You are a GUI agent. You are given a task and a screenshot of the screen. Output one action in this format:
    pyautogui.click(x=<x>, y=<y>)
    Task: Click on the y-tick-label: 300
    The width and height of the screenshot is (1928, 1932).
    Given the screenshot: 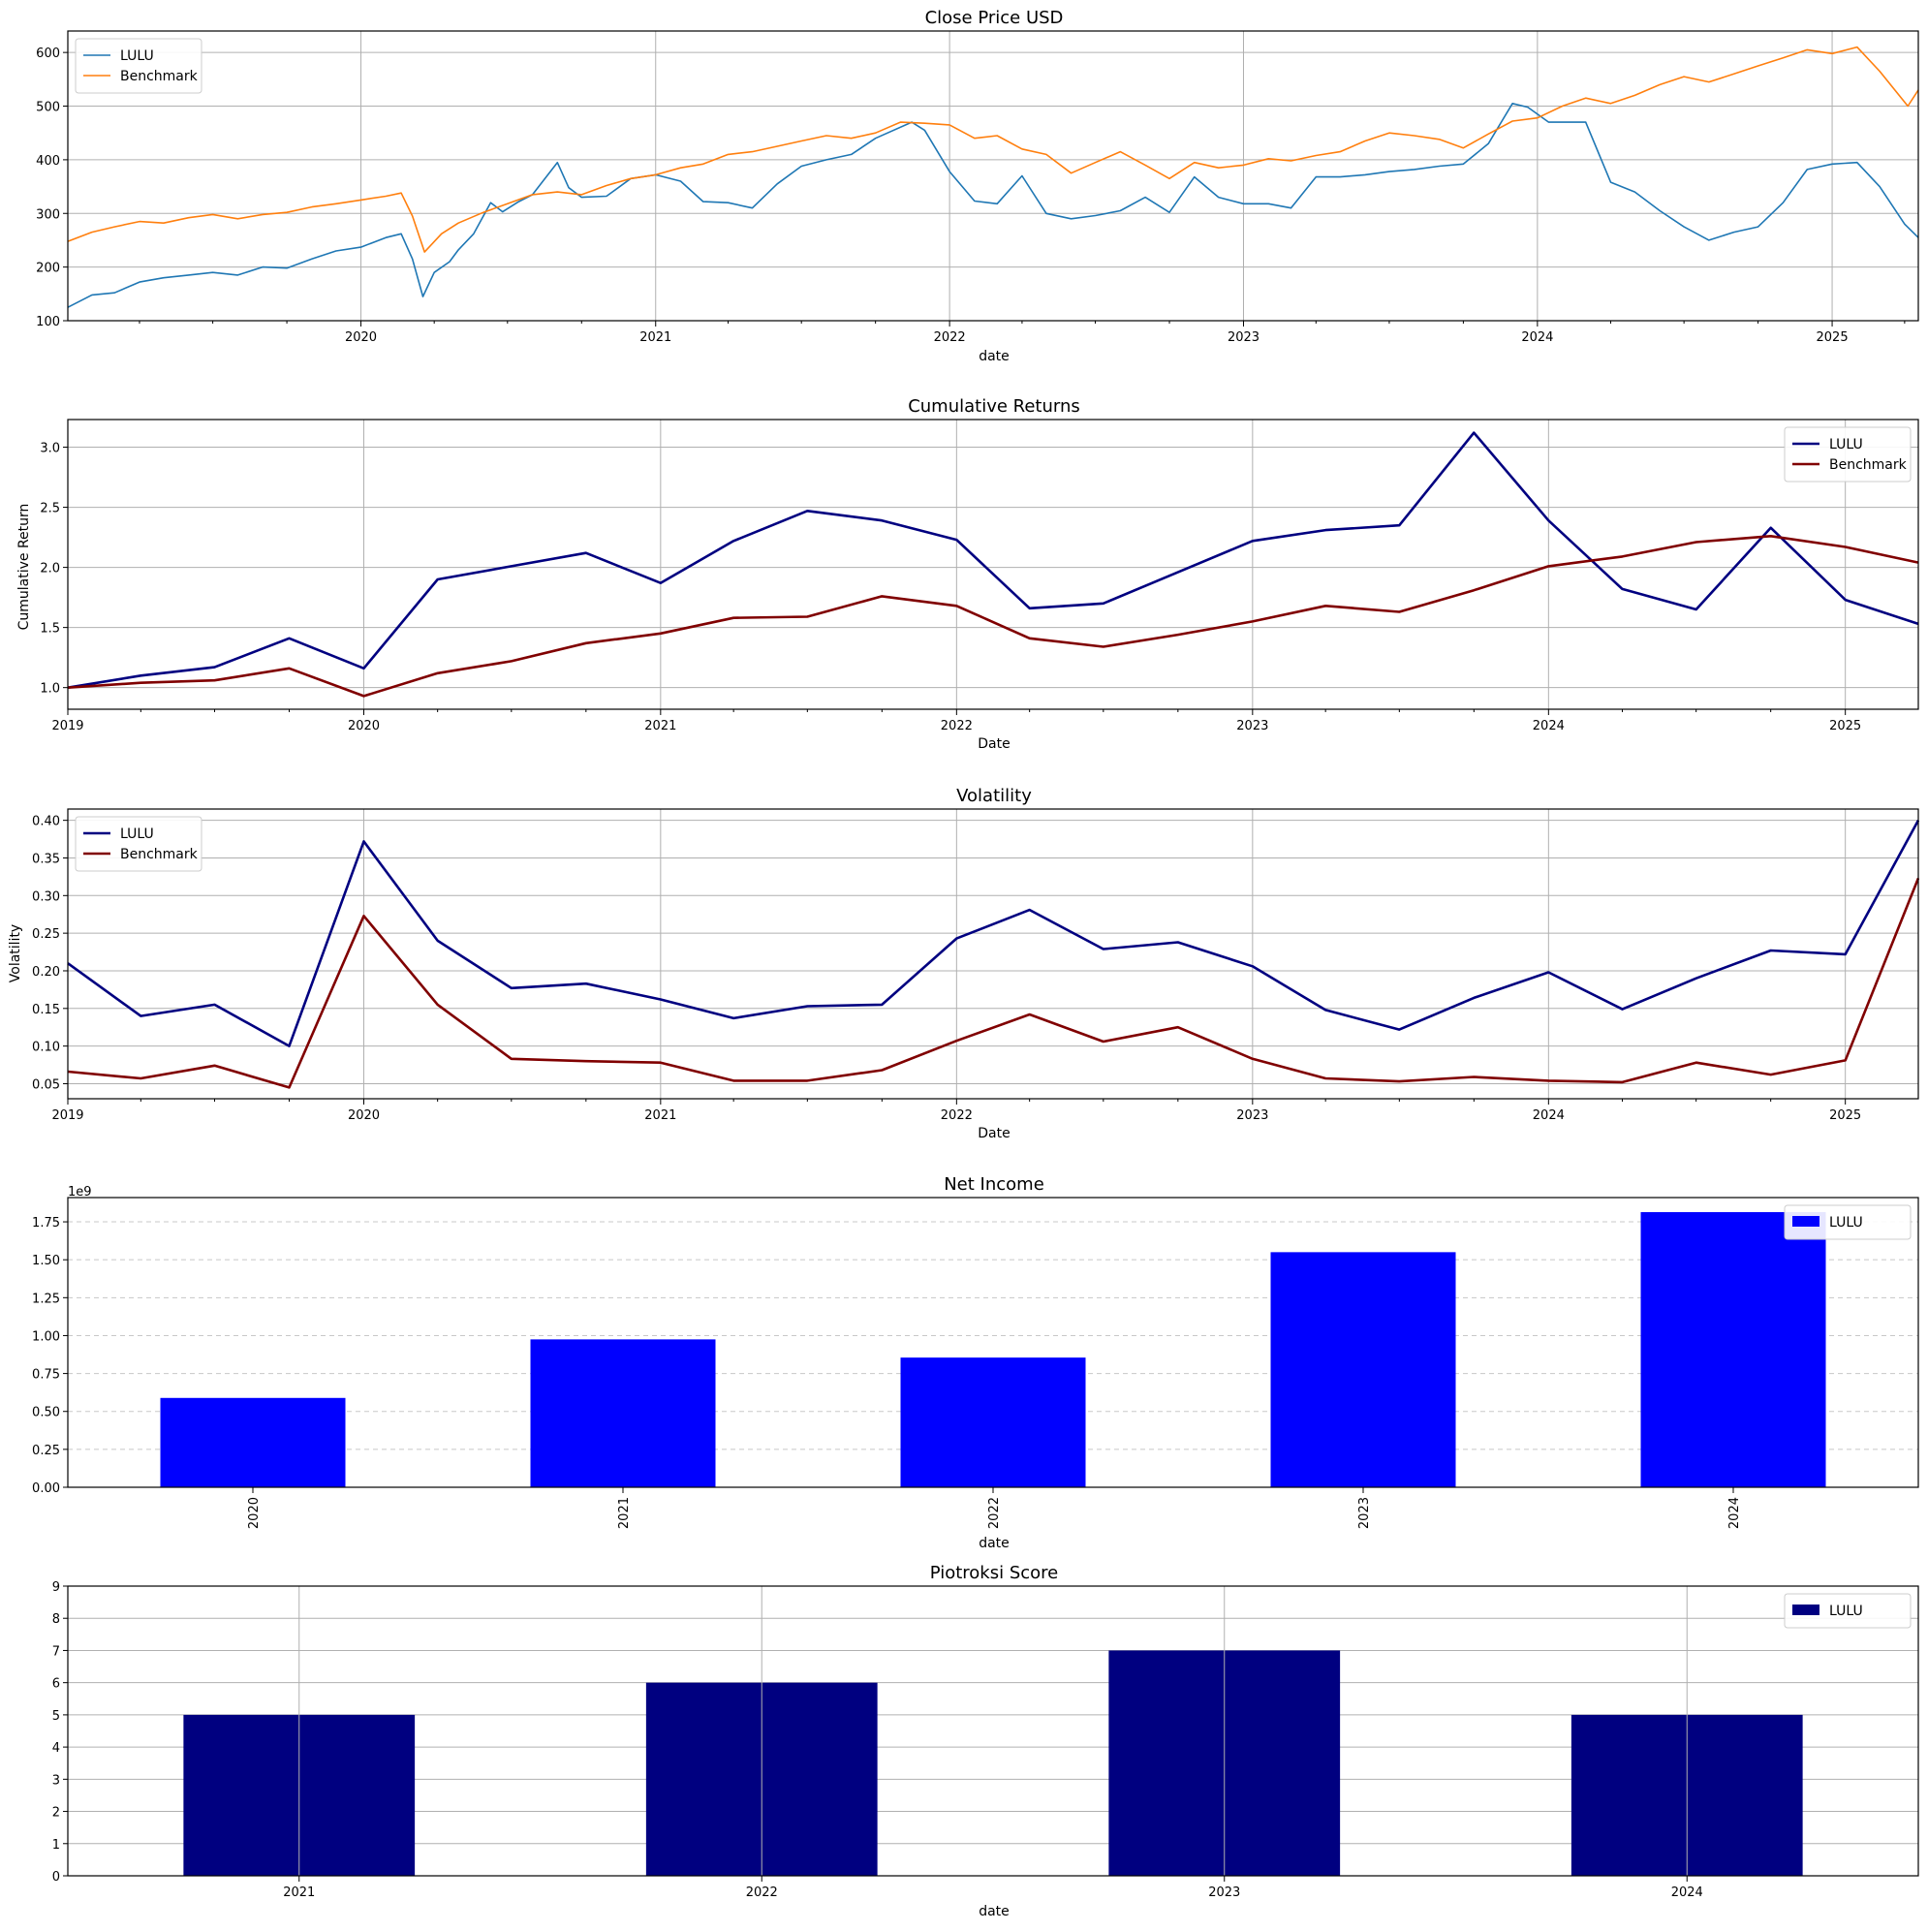 What is the action you would take?
    pyautogui.click(x=48, y=215)
    